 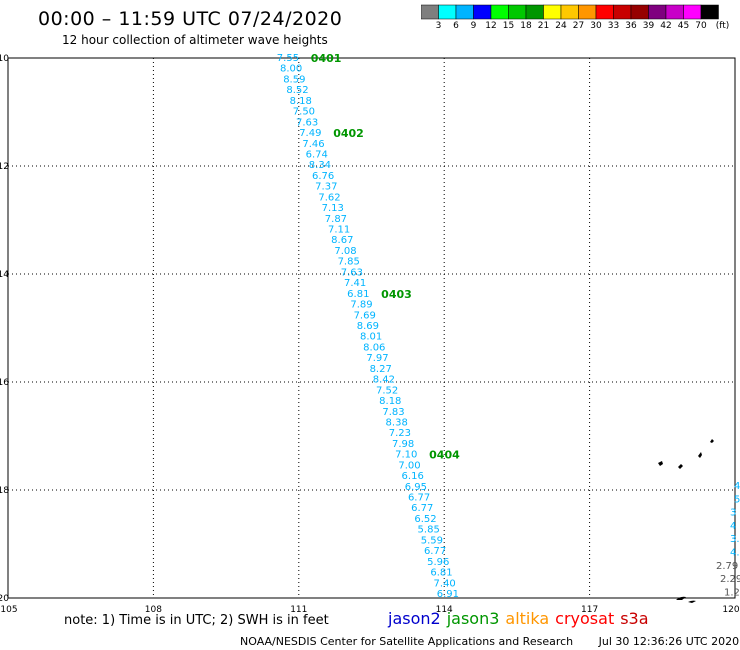 What do you see at coordinates (444, 610) in the screenshot?
I see `x-tick-label: 114` at bounding box center [444, 610].